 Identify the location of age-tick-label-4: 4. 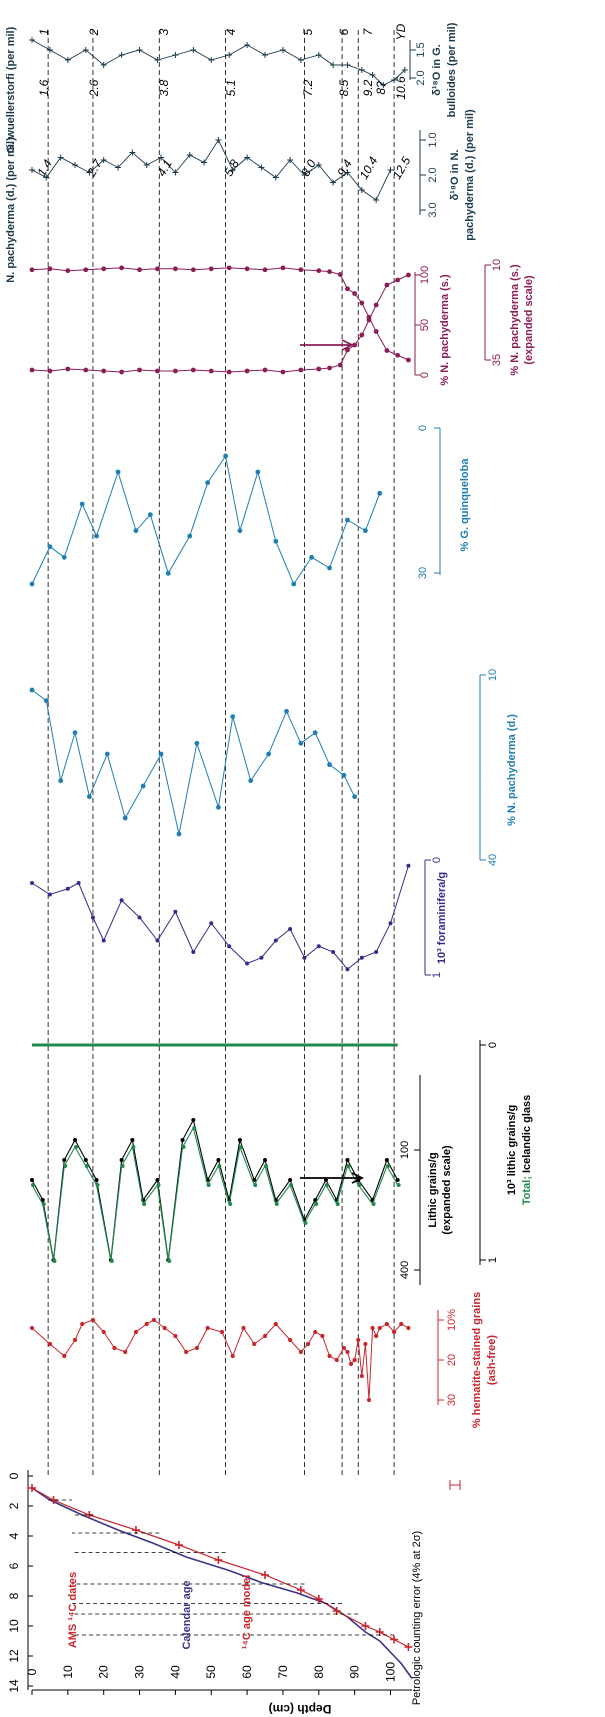
(14, 1535).